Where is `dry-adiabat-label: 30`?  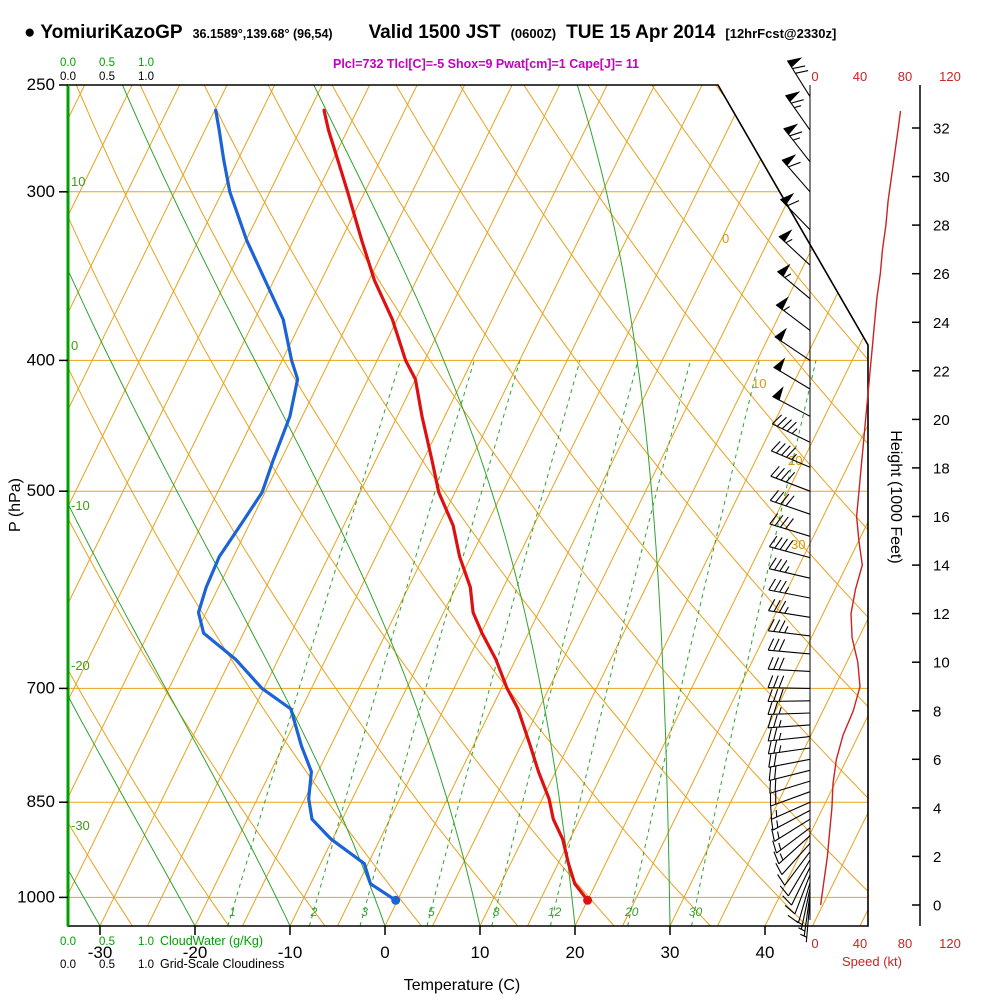
dry-adiabat-label: 30 is located at coordinates (798, 544).